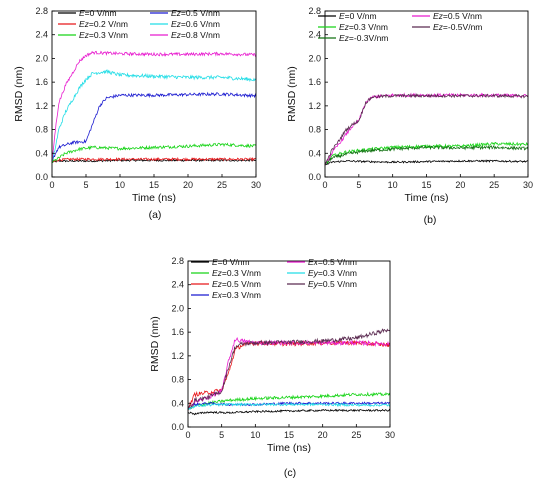 The image size is (550, 479). Describe the element at coordinates (363, 27) in the screenshot. I see `legend-label-b-1: Ez=0.3 V/nm` at that location.